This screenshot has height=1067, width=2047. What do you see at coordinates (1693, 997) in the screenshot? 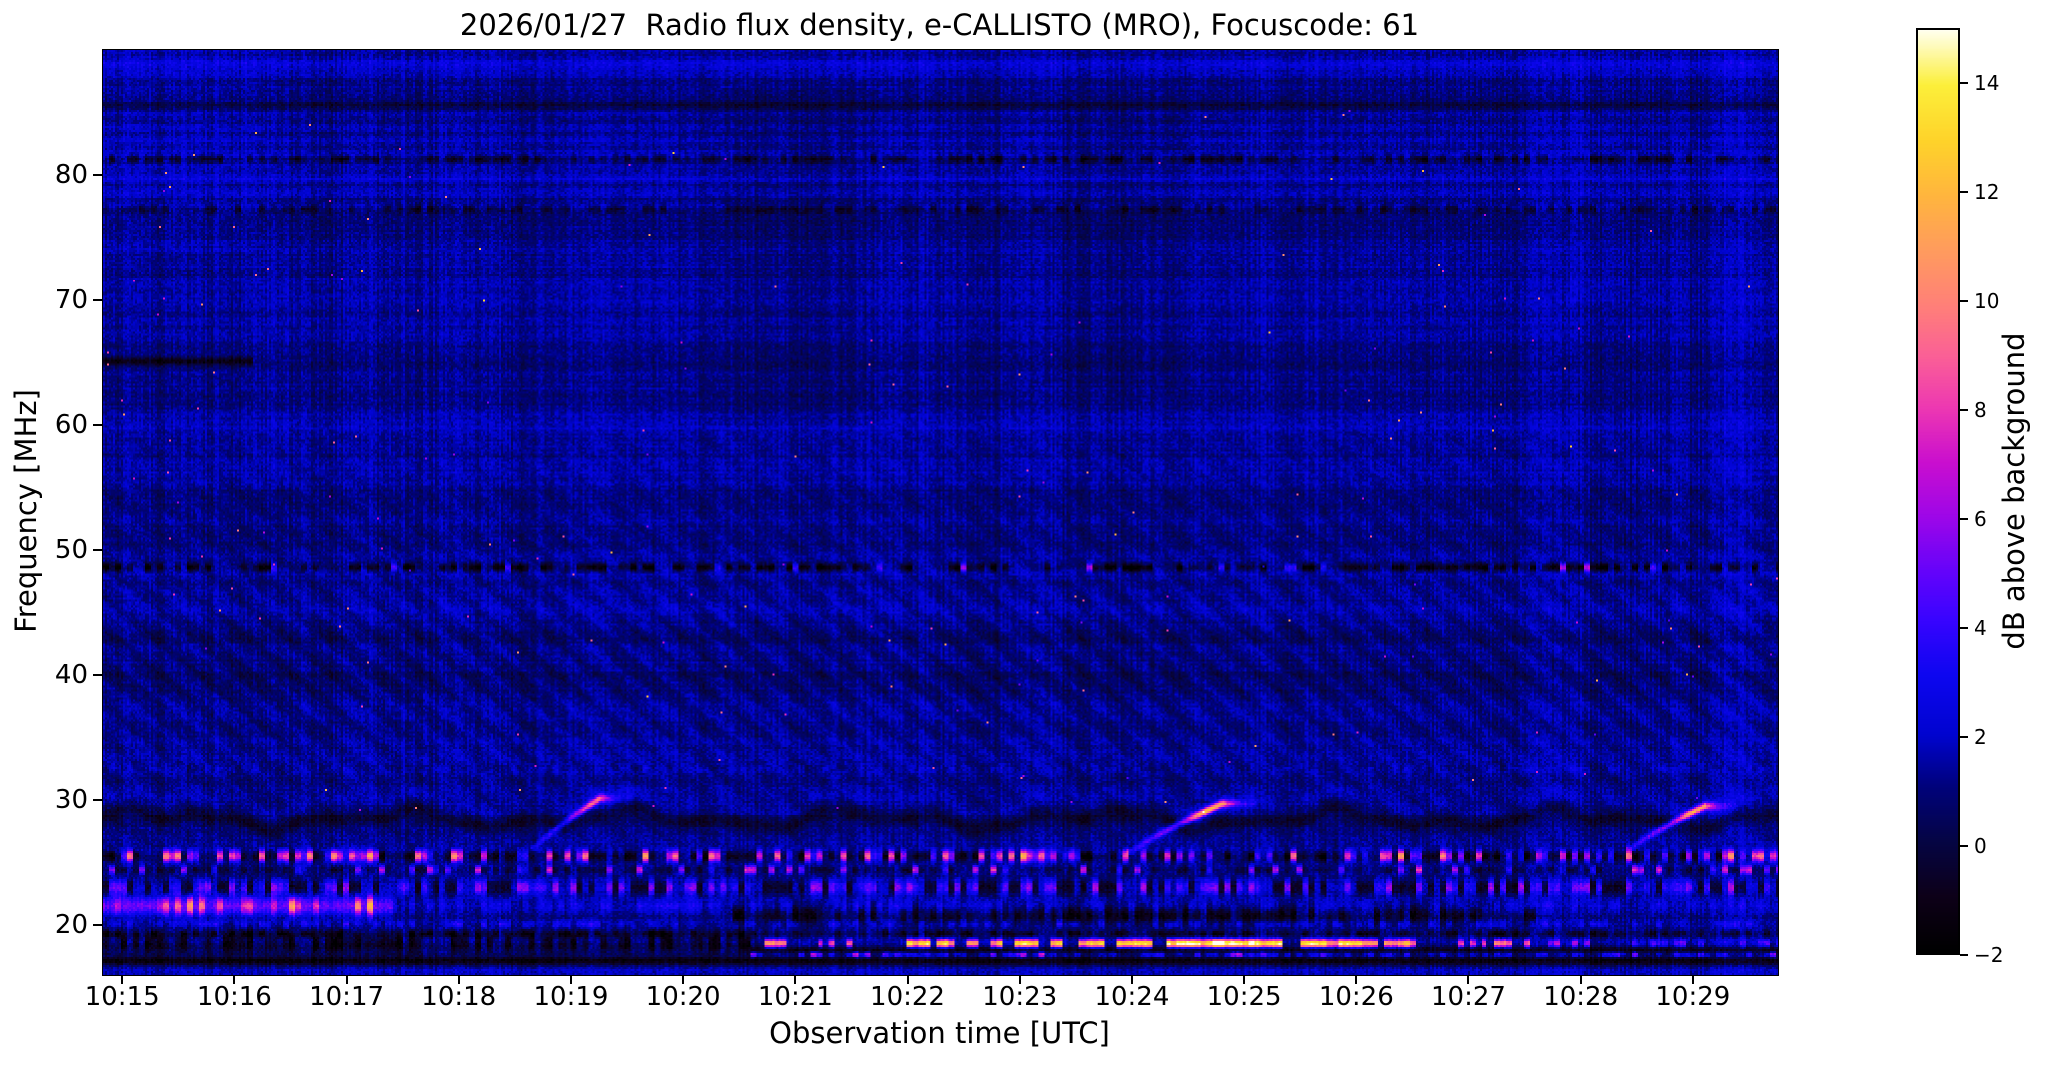
I see `x-tick-label: 10:29` at bounding box center [1693, 997].